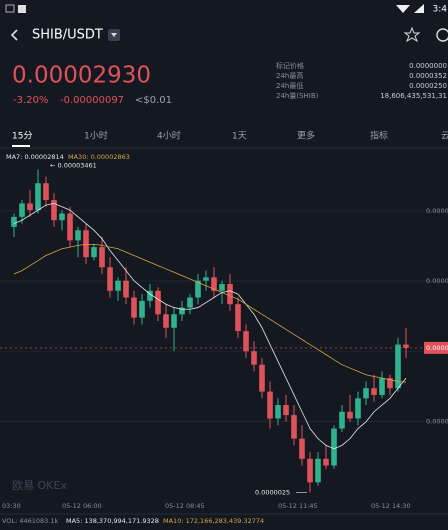 The image size is (448, 530). I want to click on volume-ma5: MA5: 138,370,994,171.9328, so click(112, 521).